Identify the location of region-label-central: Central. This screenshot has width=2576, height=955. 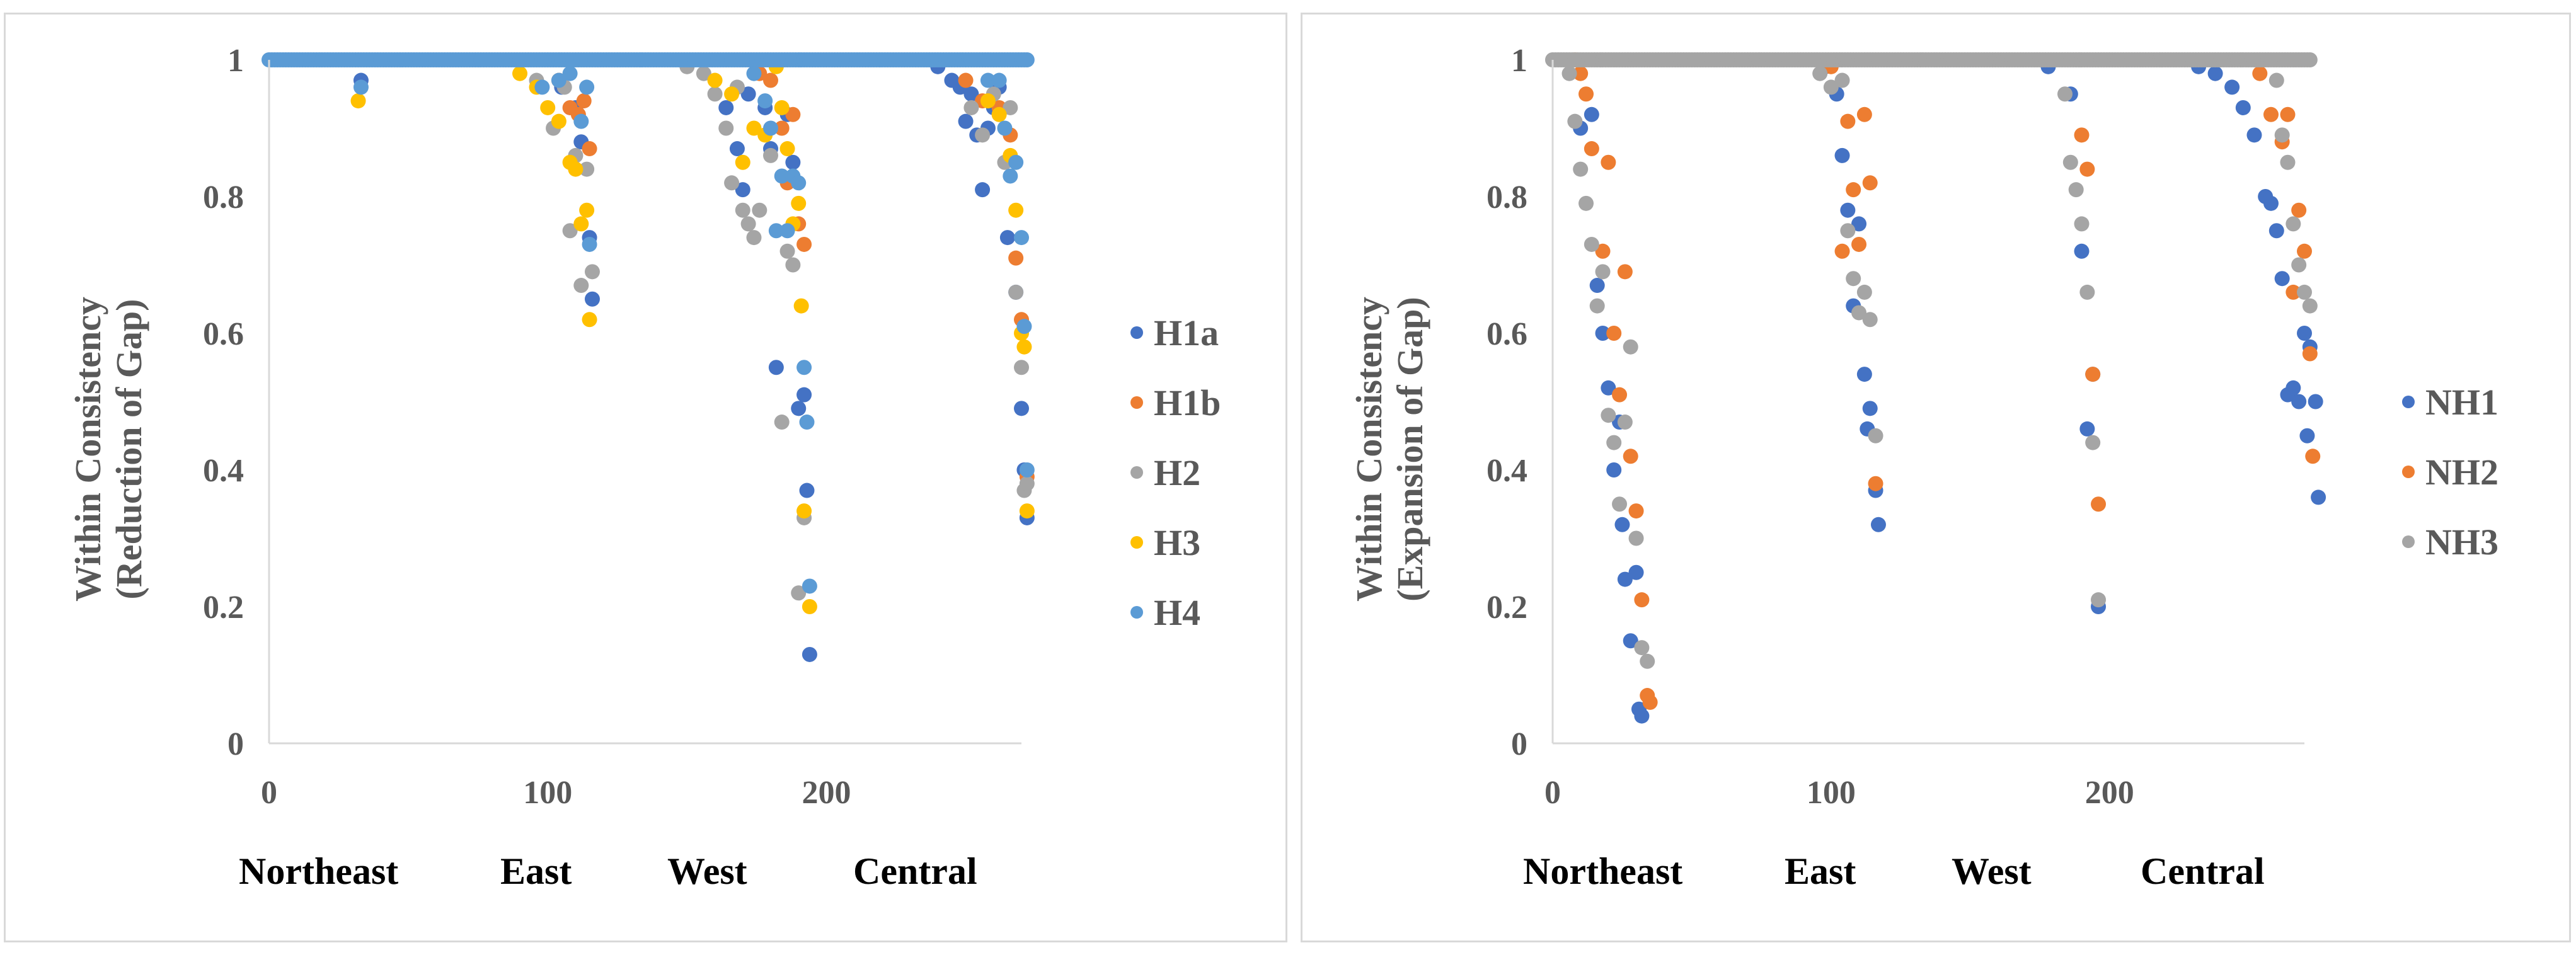
(915, 871).